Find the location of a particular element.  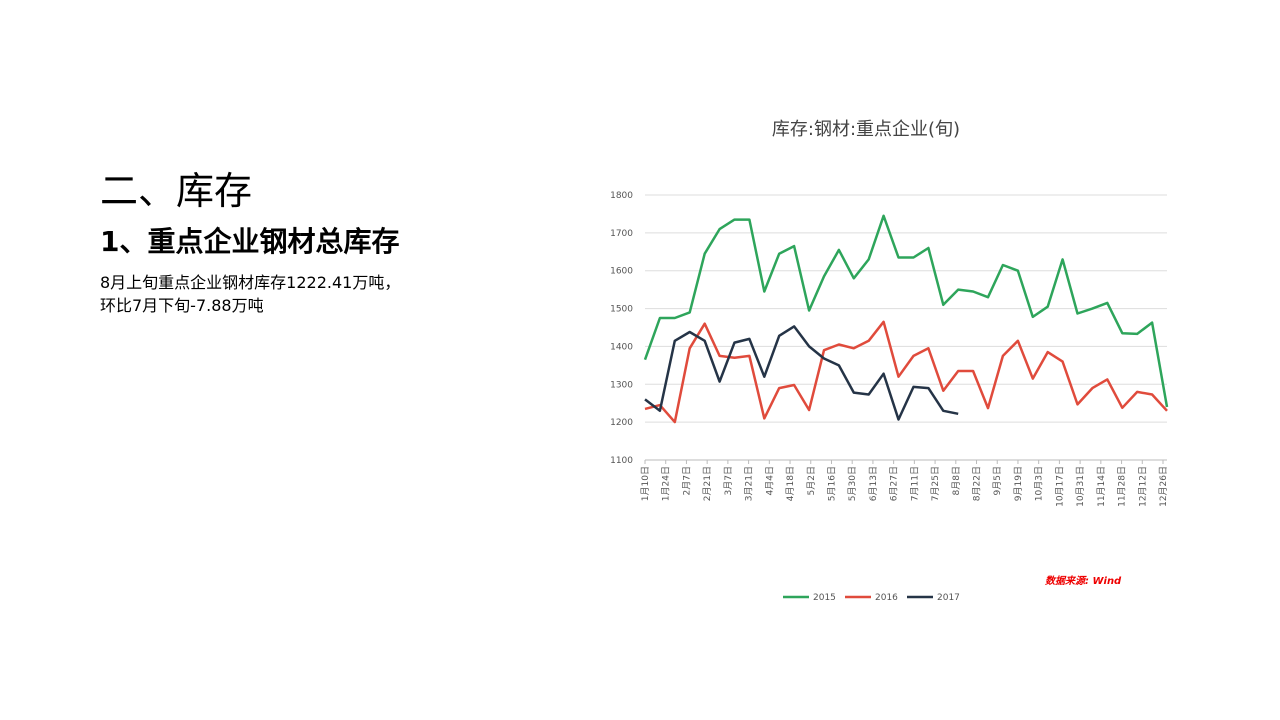

y-tick-label: 1800 is located at coordinates (621, 196).